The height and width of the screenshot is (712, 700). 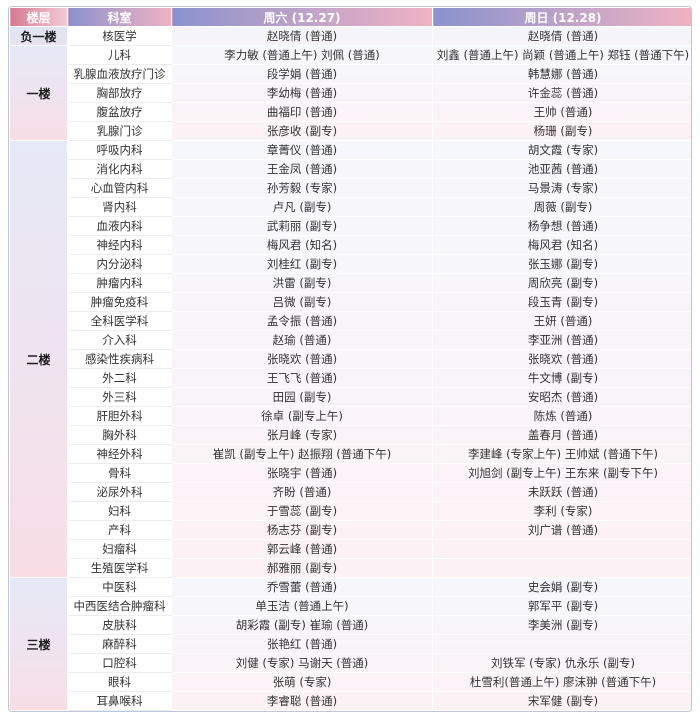 What do you see at coordinates (119, 625) in the screenshot?
I see `dept-cell: 皮肤科` at bounding box center [119, 625].